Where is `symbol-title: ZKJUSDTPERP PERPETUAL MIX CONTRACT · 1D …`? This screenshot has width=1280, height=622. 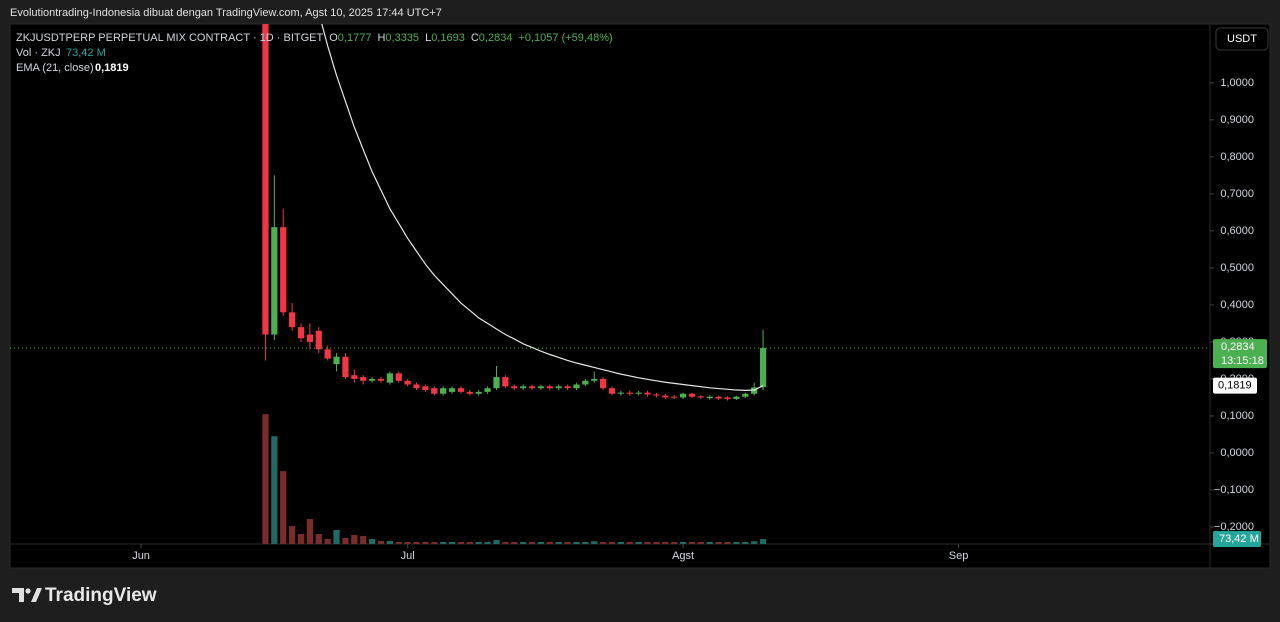
symbol-title: ZKJUSDTPERP PERPETUAL MIX CONTRACT · 1D … is located at coordinates (170, 38).